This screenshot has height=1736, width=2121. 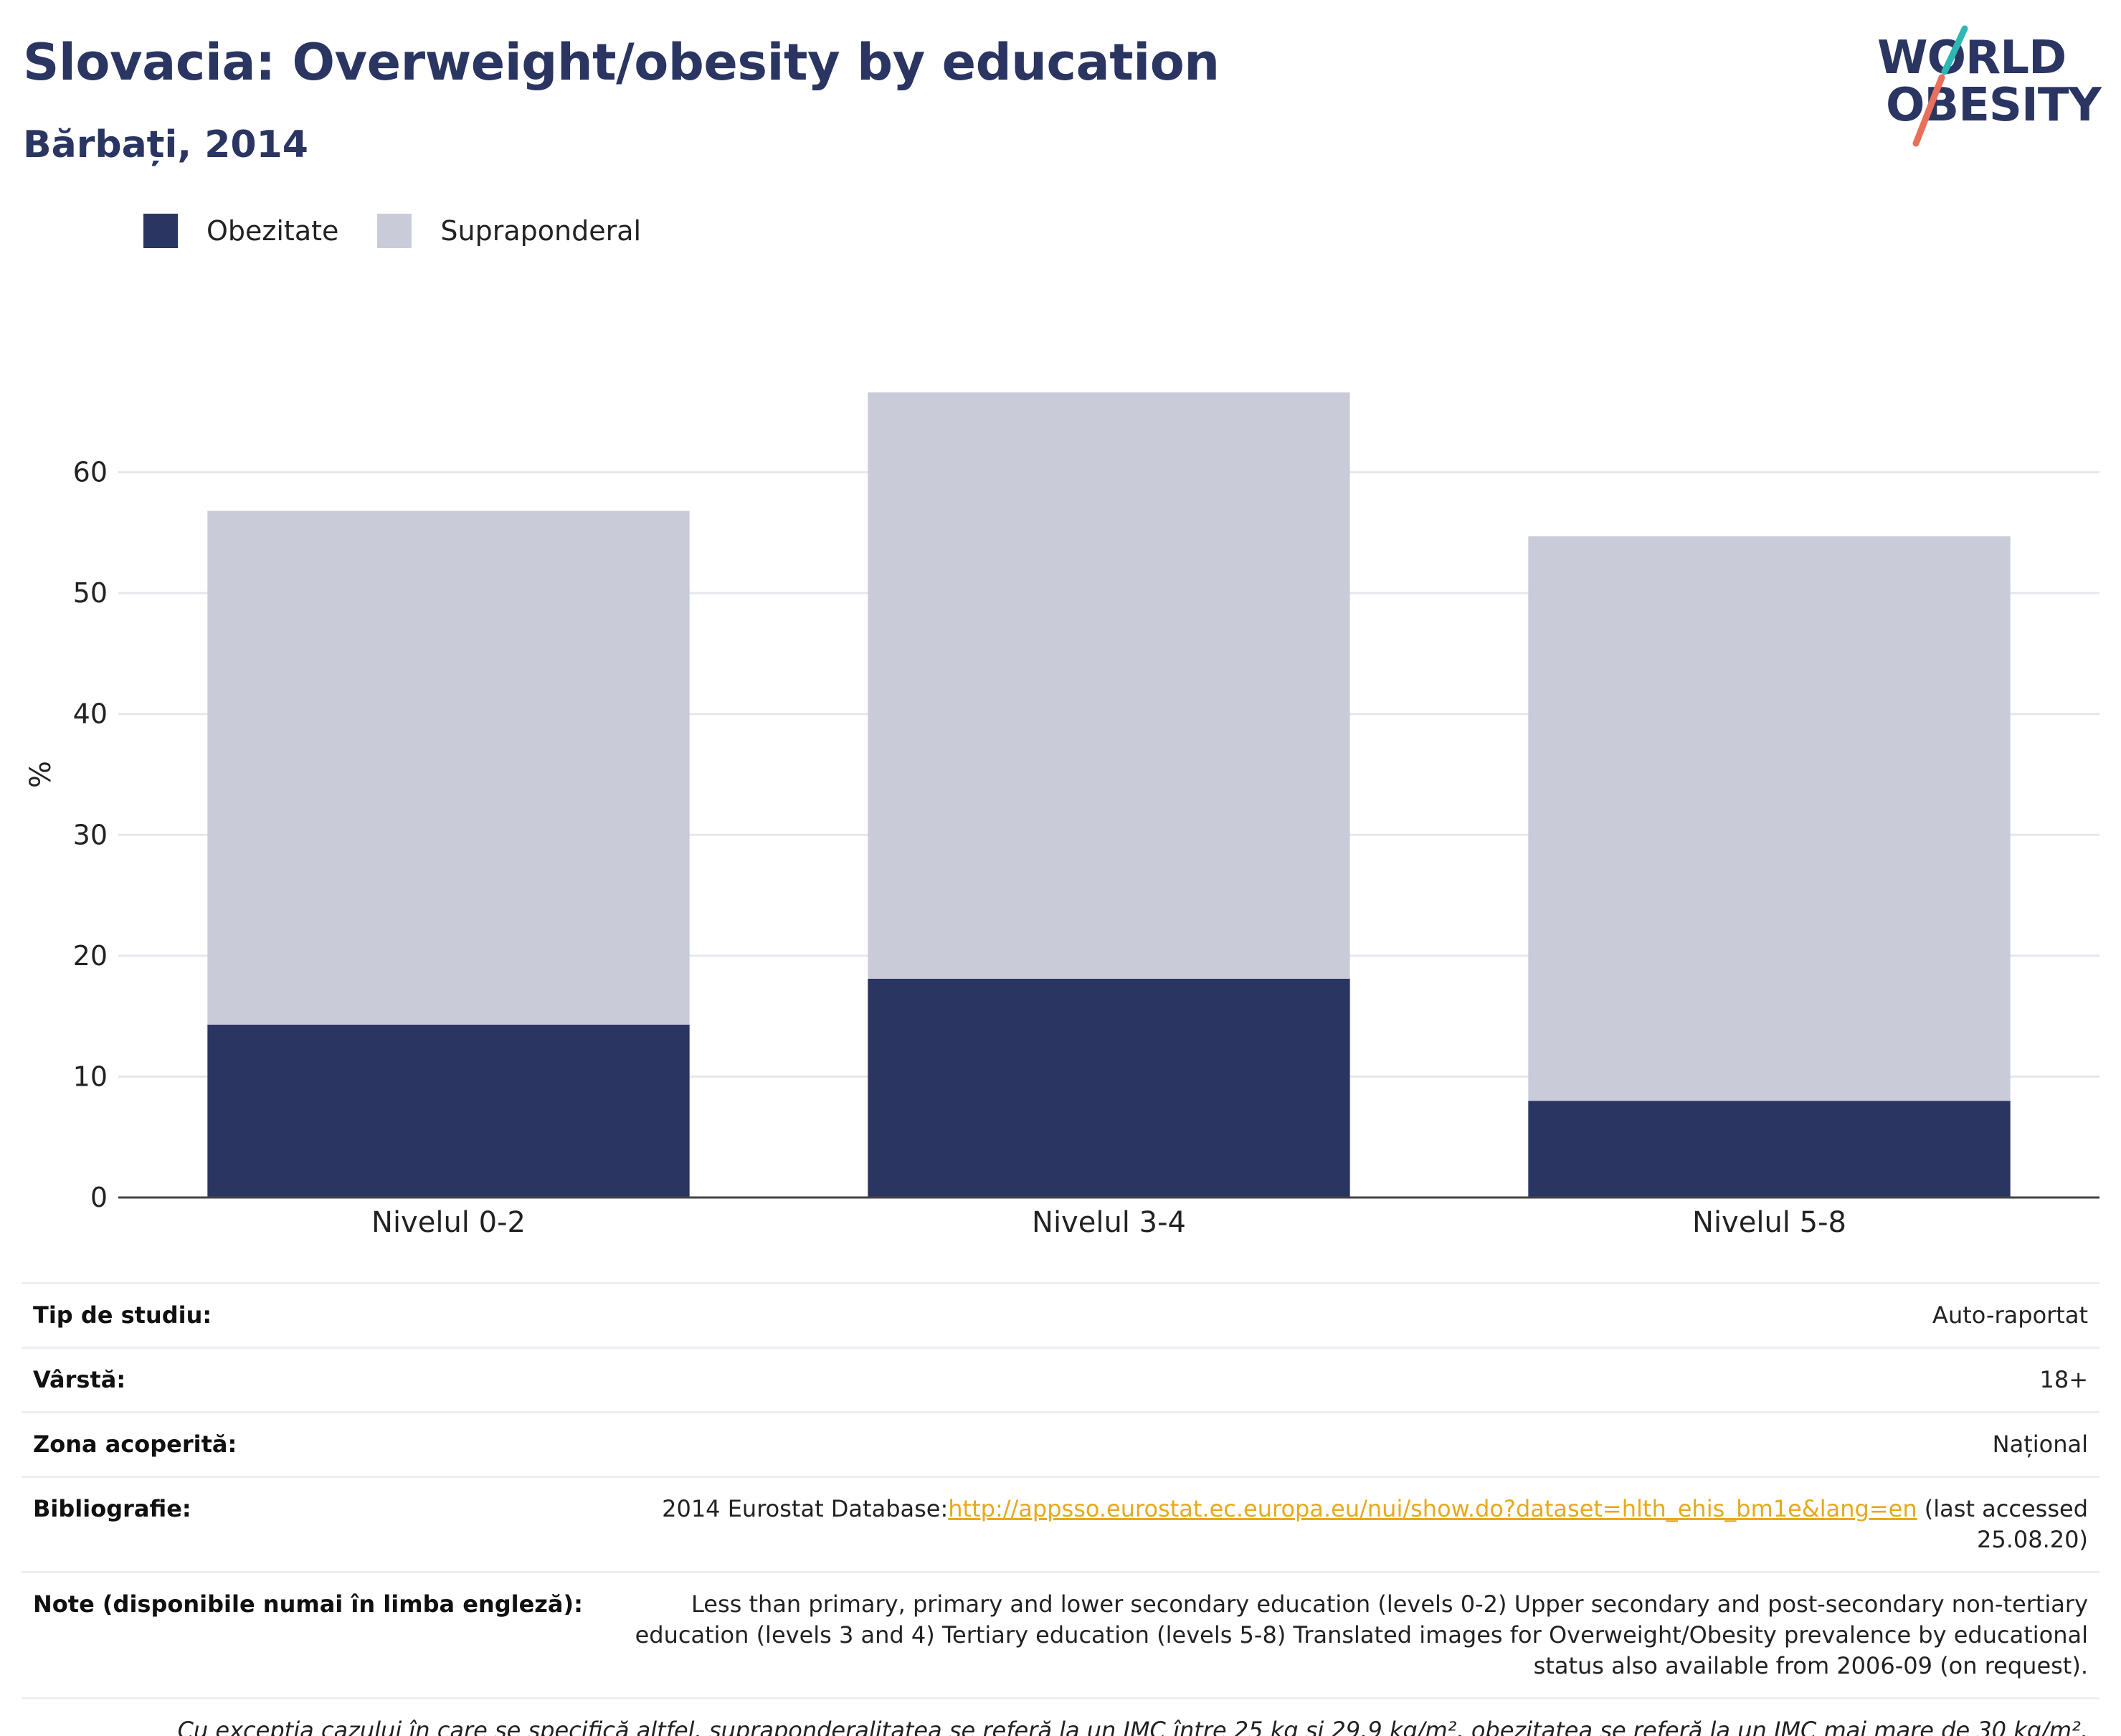 What do you see at coordinates (448, 1222) in the screenshot?
I see `x-tick-label: Nivelul 0-2` at bounding box center [448, 1222].